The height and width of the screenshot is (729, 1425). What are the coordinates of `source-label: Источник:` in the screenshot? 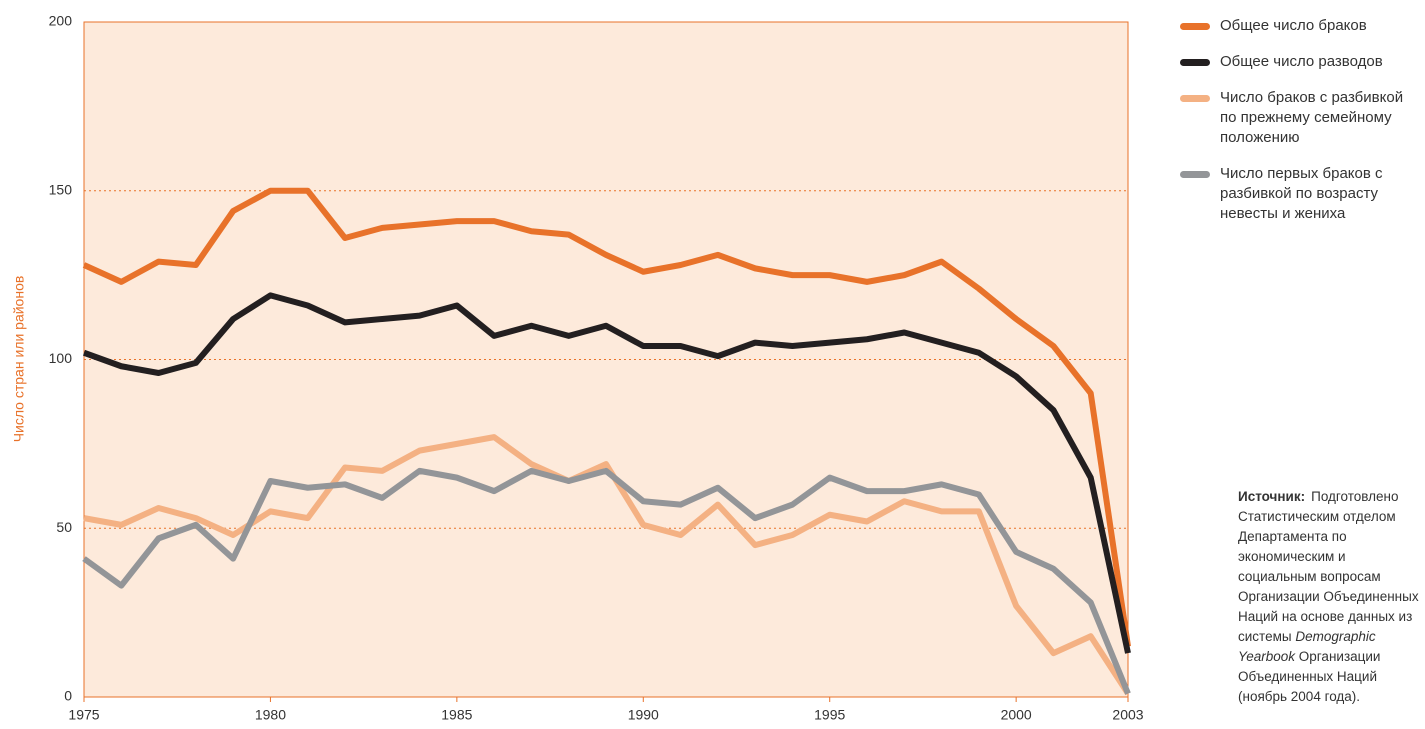 It's located at (1272, 496).